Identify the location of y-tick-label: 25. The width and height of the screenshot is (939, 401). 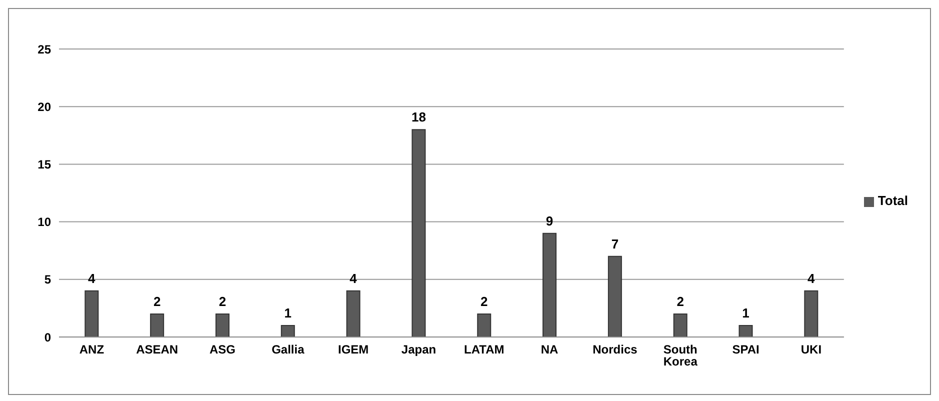
(45, 49).